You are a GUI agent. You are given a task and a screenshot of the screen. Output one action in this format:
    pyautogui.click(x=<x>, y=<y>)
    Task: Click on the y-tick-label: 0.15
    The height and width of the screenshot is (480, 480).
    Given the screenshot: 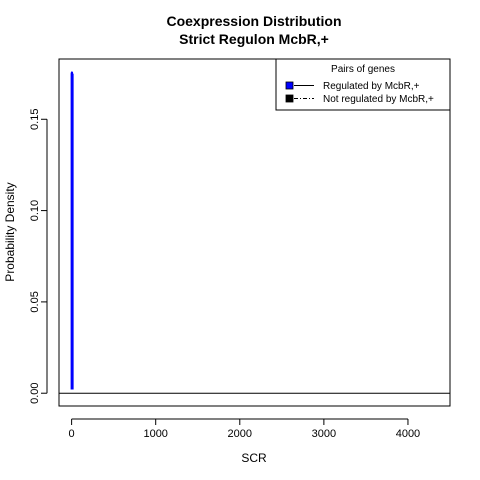 What is the action you would take?
    pyautogui.click(x=35, y=119)
    